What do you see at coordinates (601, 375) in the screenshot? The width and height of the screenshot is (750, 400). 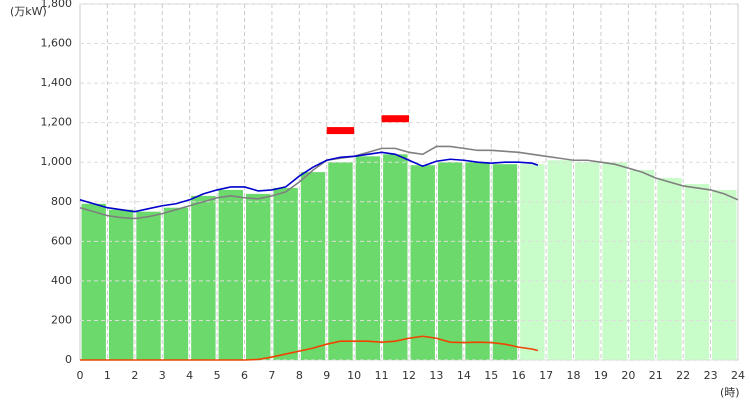 I see `x-tick-label: 19` at bounding box center [601, 375].